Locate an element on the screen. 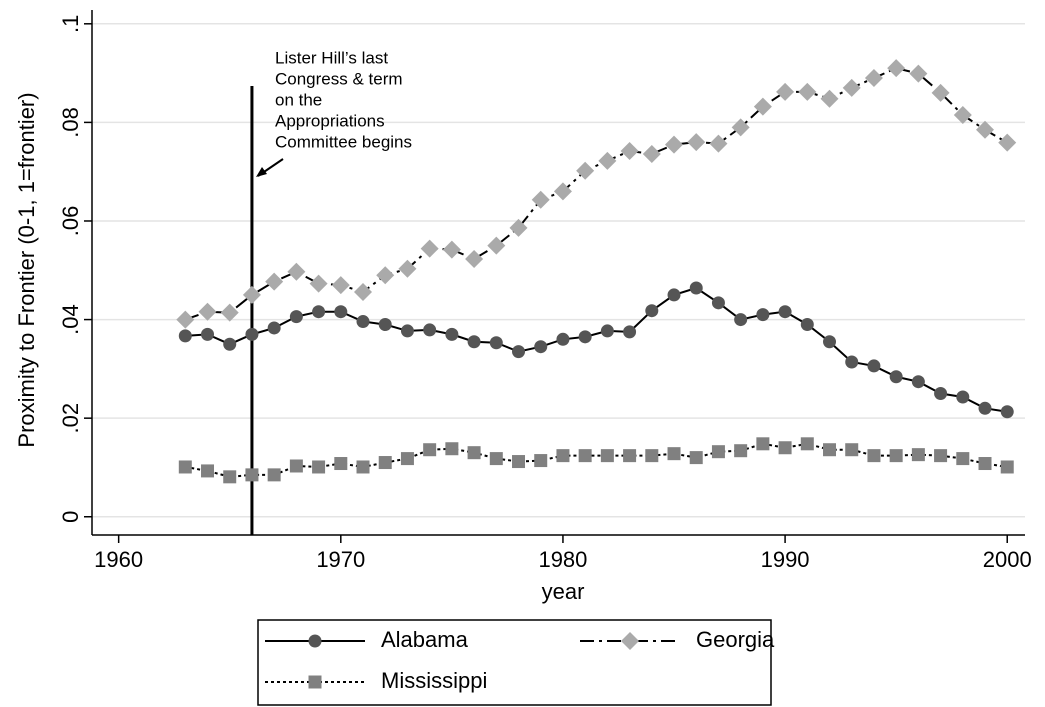 Image resolution: width=1045 pixels, height=707 pixels. y-tick-label: .04 is located at coordinates (70, 319).